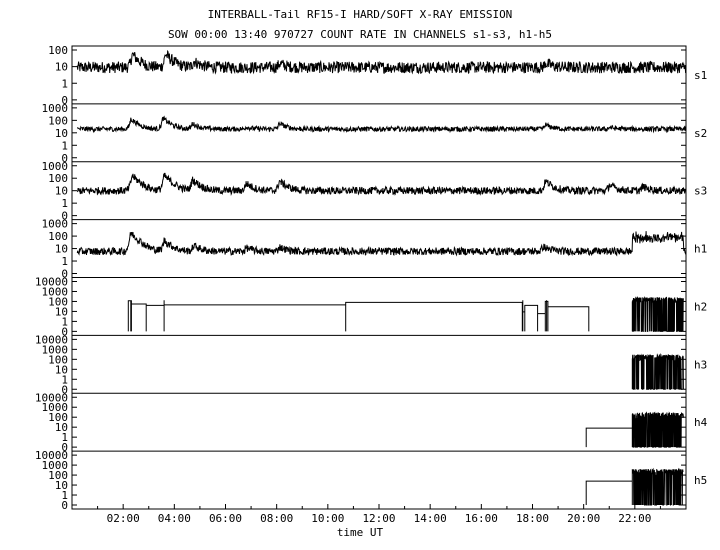 The width and height of the screenshot is (720, 550). Describe the element at coordinates (405, 313) in the screenshot. I see `series-h2` at that location.